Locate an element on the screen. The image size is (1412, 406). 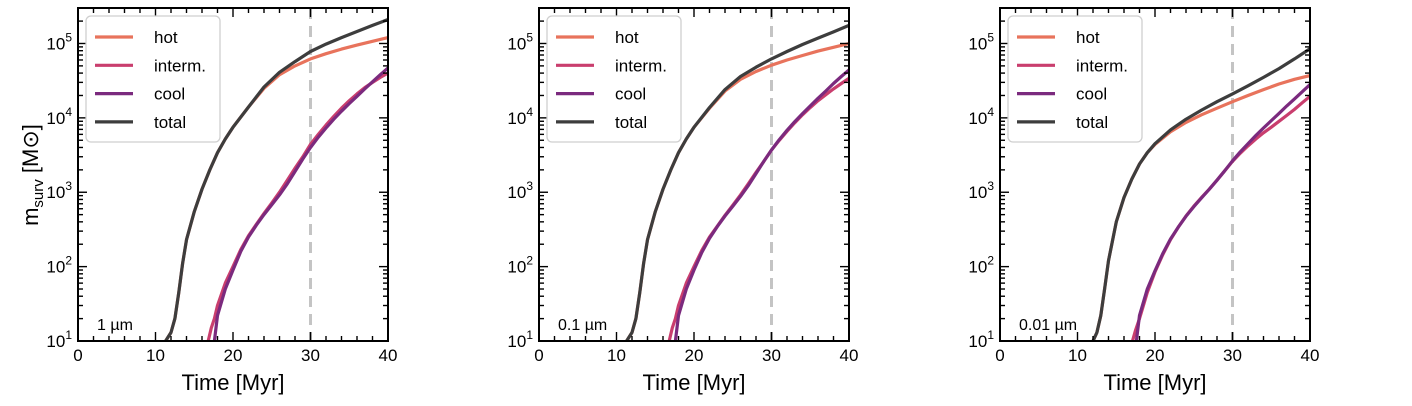
y-axis-label: msurv [M⊙] is located at coordinates (32, 175).